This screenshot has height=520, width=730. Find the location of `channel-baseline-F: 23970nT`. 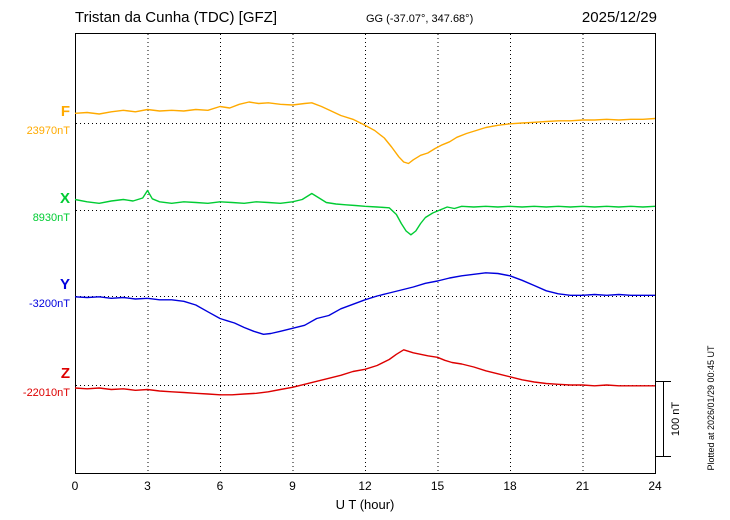

channel-baseline-F: 23970nT is located at coordinates (48, 131).